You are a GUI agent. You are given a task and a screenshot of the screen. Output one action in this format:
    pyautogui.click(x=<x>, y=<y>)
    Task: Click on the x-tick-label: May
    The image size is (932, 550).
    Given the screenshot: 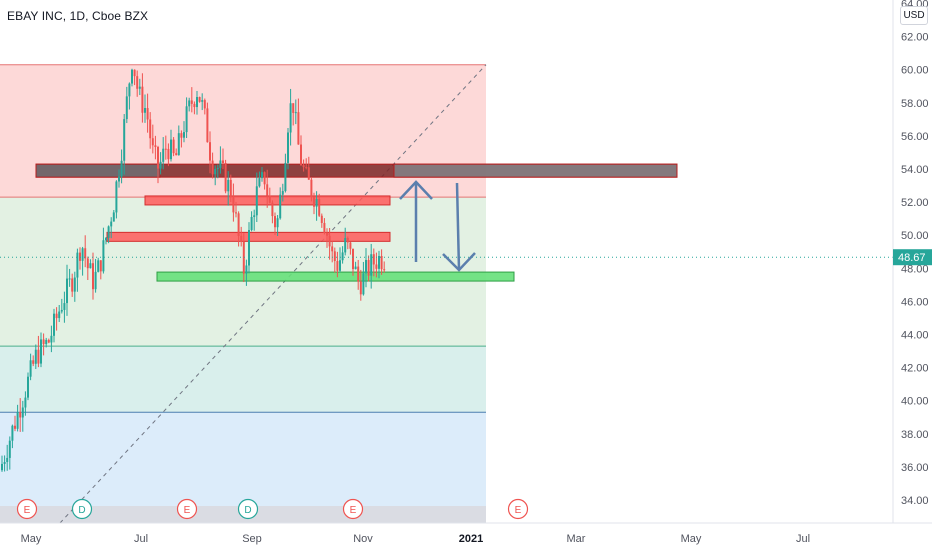 What is the action you would take?
    pyautogui.click(x=31, y=539)
    